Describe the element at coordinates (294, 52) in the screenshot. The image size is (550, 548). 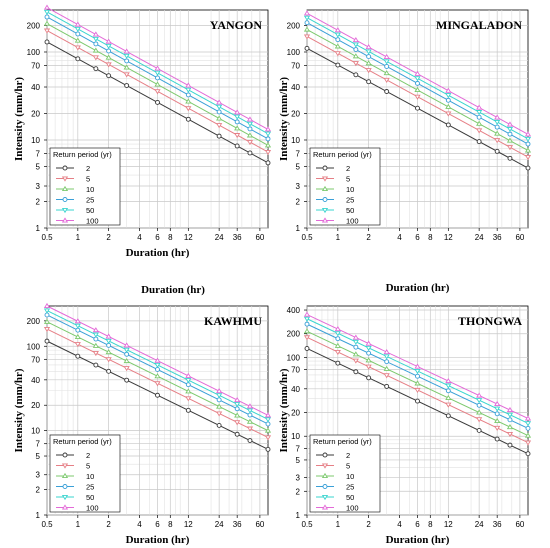
I see `y-tick-label: 100` at that location.